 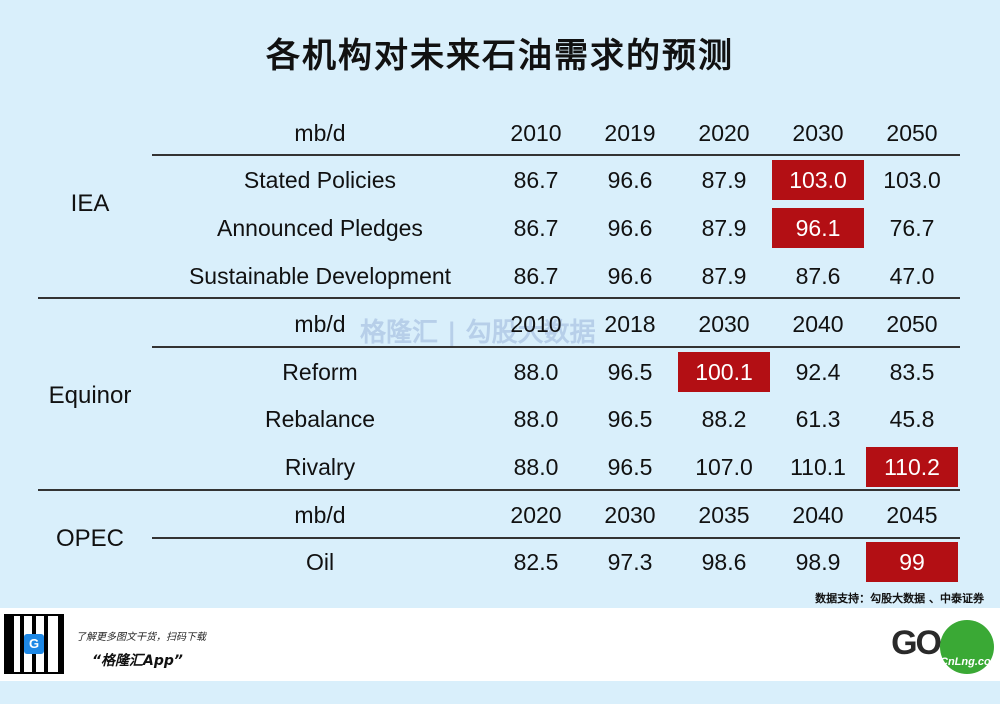 I want to click on row-label: Announced Pledges, so click(x=320, y=228).